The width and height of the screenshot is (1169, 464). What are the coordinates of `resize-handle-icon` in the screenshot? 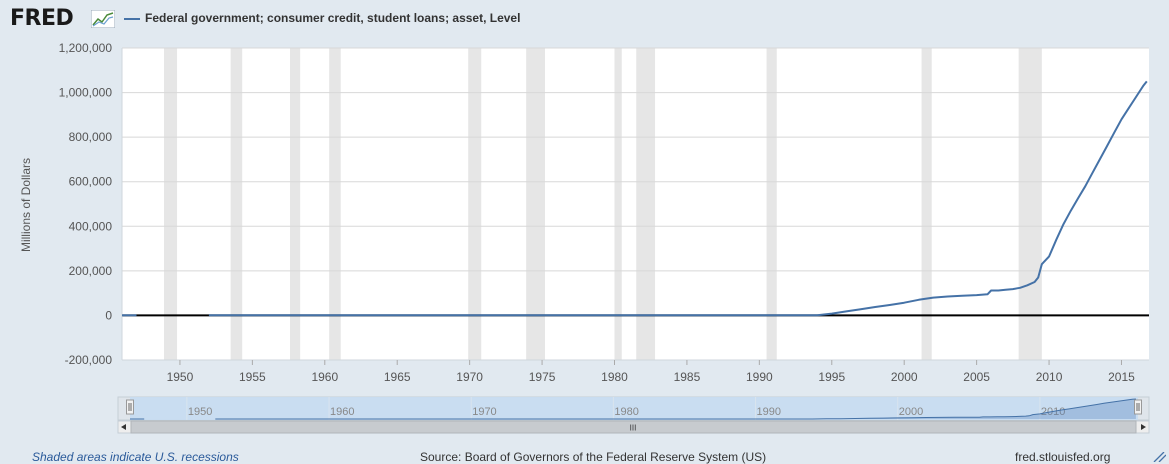 It's located at (1159, 457).